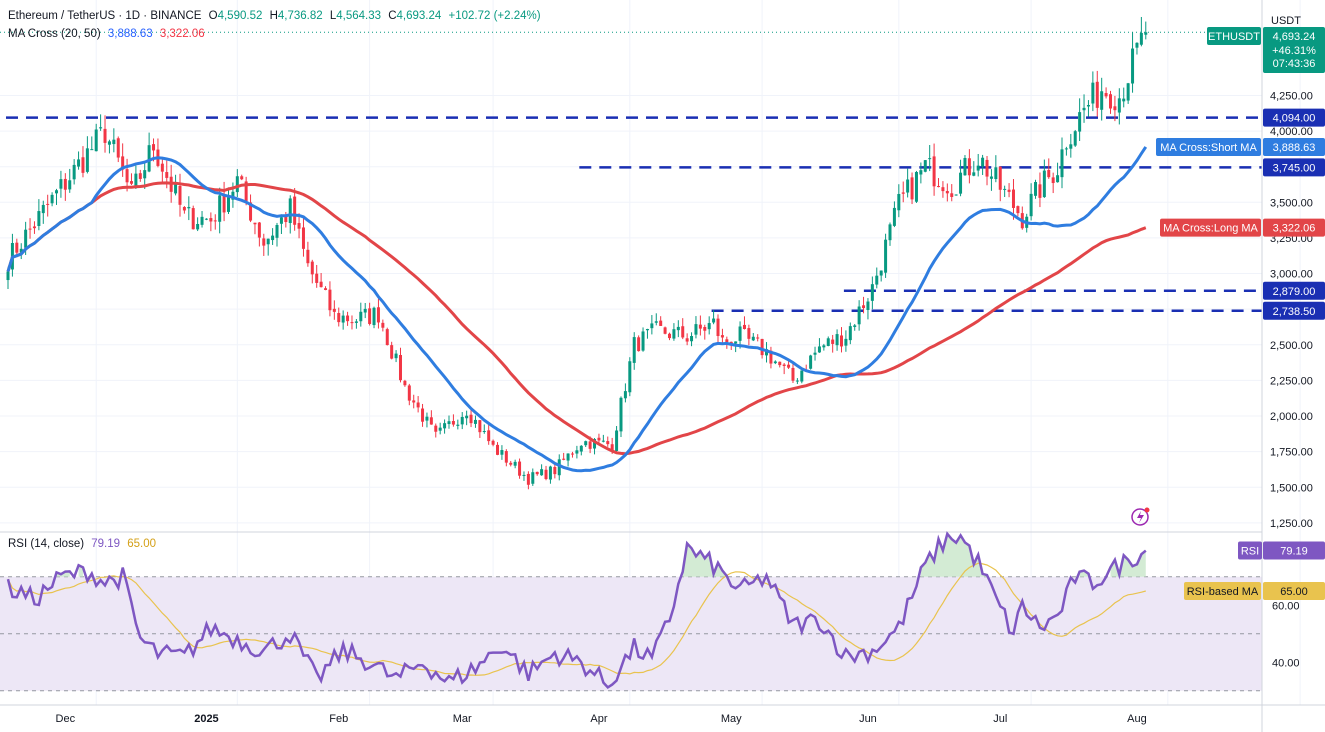  Describe the element at coordinates (54, 34) in the screenshot. I see `ma-title: MA Cross (20, 50)` at that location.